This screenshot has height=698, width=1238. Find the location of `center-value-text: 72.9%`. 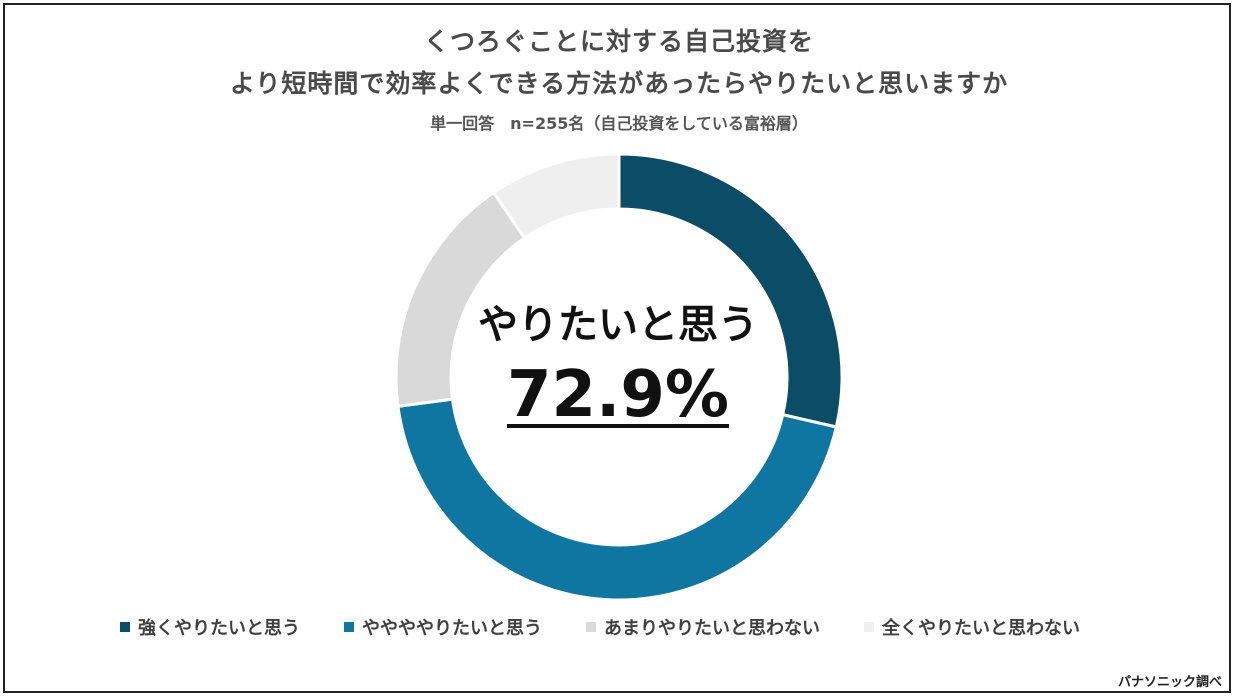

center-value-text: 72.9% is located at coordinates (618, 395).